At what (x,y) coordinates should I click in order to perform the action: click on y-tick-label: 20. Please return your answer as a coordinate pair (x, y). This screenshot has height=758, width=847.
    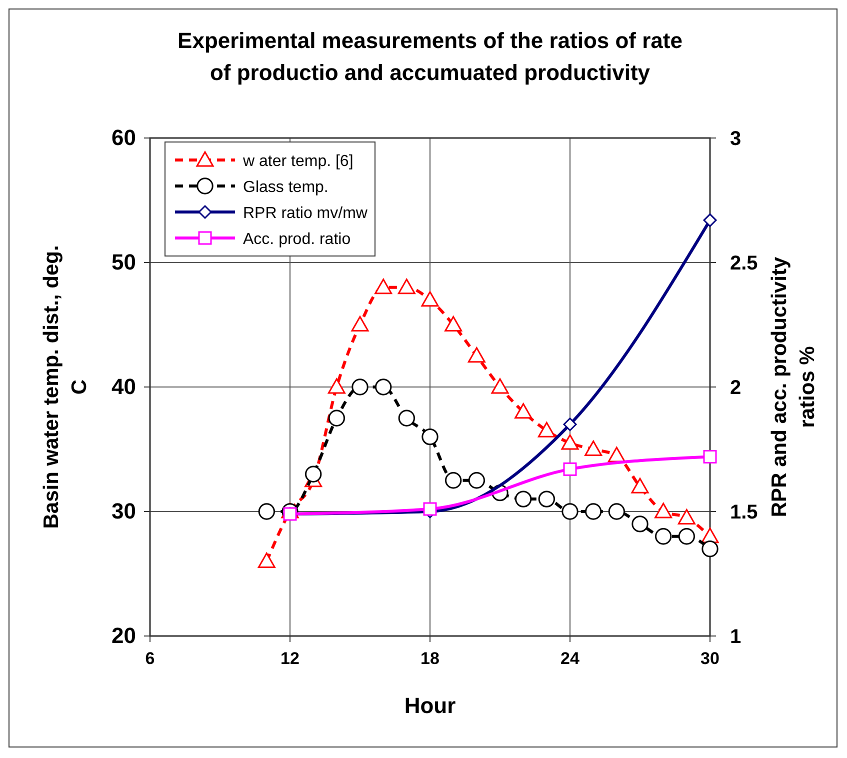
    Looking at the image, I should click on (124, 635).